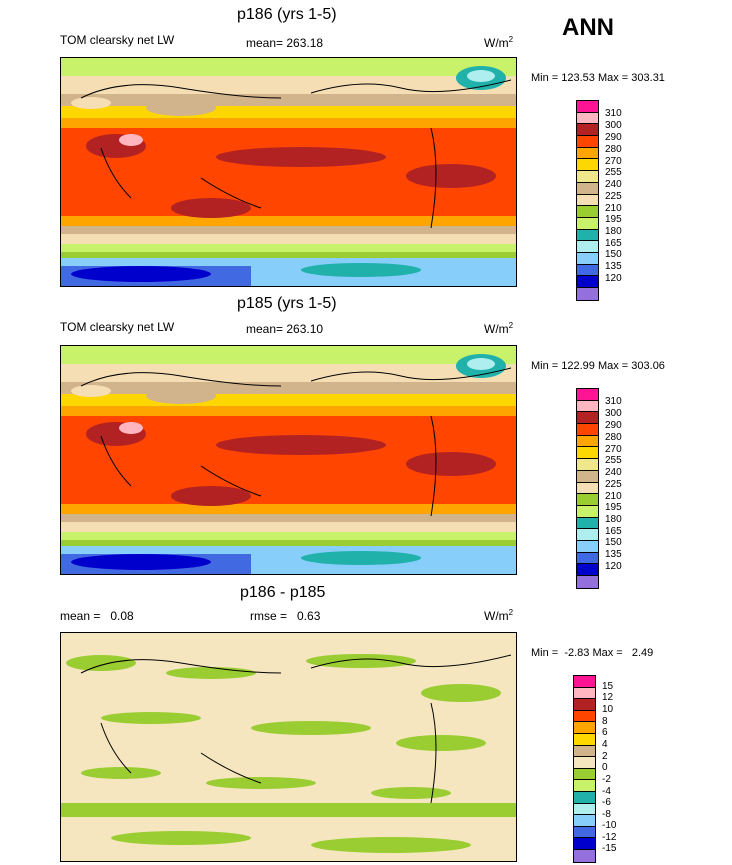 This screenshot has height=865, width=732. What do you see at coordinates (97, 616) in the screenshot?
I see `panel3-mean-label: mean = 0.08` at bounding box center [97, 616].